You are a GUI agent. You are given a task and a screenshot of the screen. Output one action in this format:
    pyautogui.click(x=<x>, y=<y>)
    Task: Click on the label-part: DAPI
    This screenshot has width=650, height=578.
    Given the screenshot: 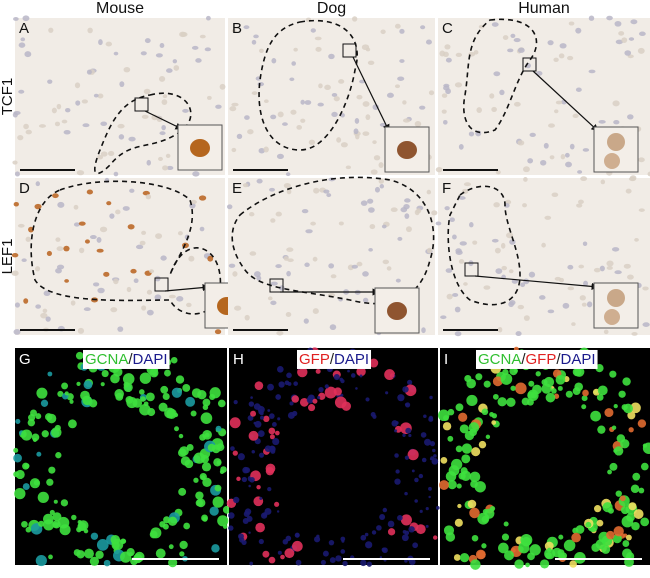 What is the action you would take?
    pyautogui.click(x=578, y=359)
    